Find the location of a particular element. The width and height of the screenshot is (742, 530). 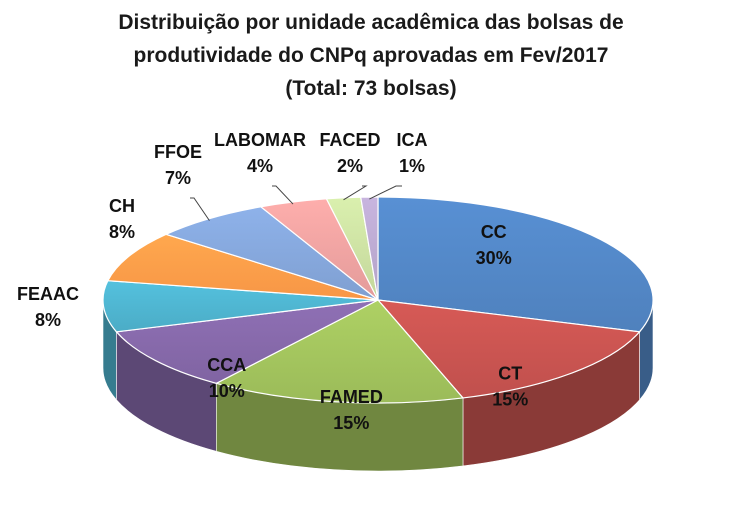

label-labomar-name: LABOMAR is located at coordinates (260, 140).